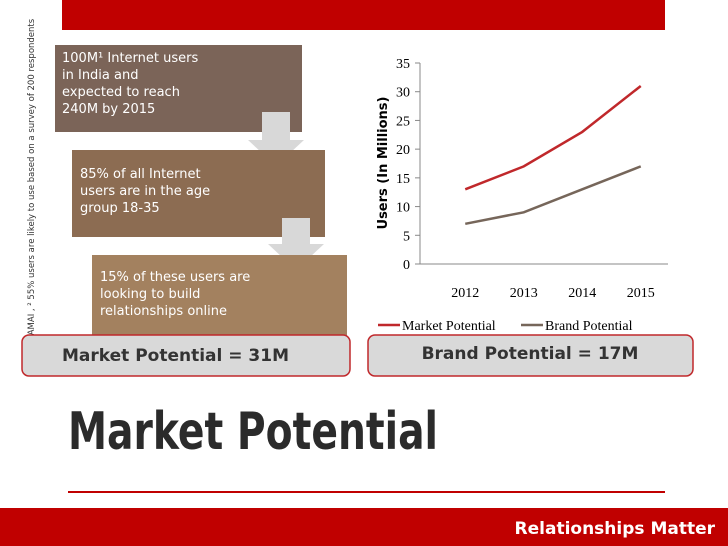 This screenshot has height=546, width=728. Describe the element at coordinates (524, 293) in the screenshot. I see `x-tick-label: 2013` at that location.